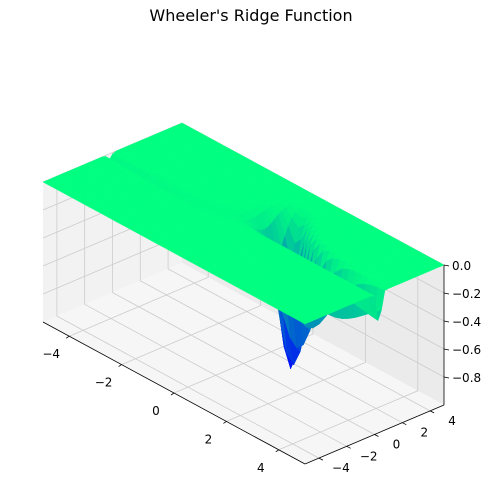 The image size is (502, 504). I want to click on x-tick-label: 0, so click(156, 411).